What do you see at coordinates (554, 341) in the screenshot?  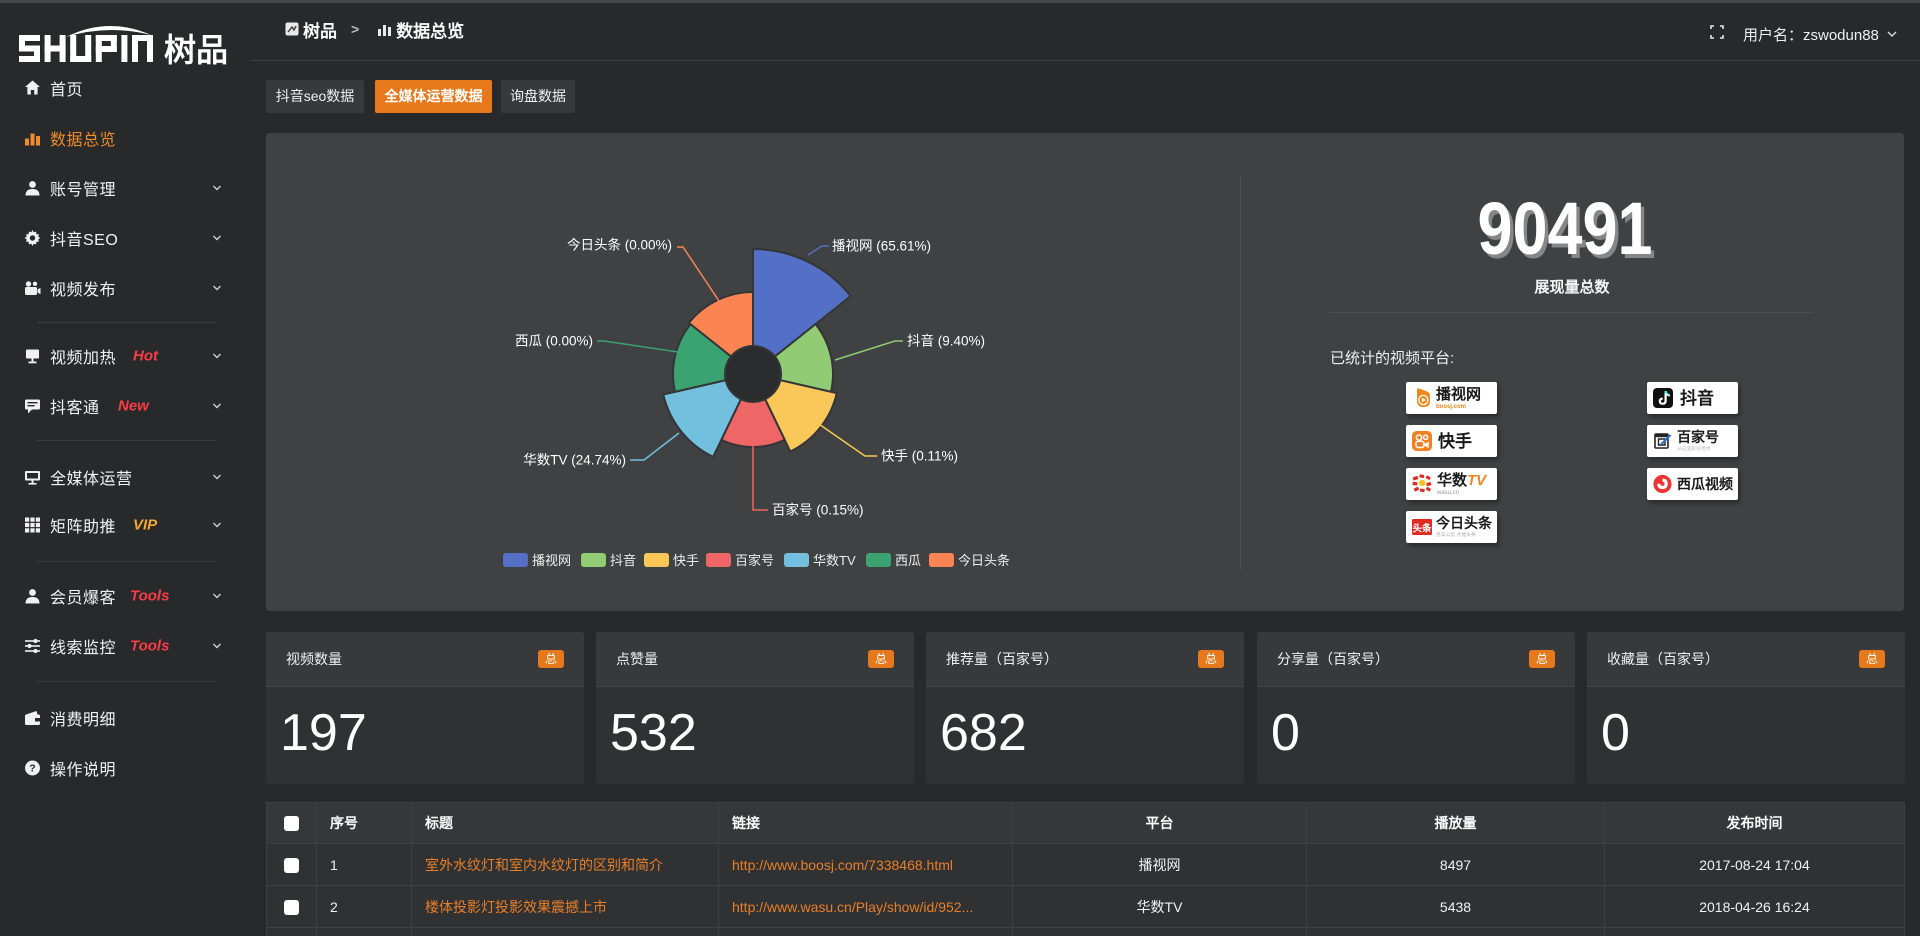 I see `svg-text: 西瓜 (0.00%)` at bounding box center [554, 341].